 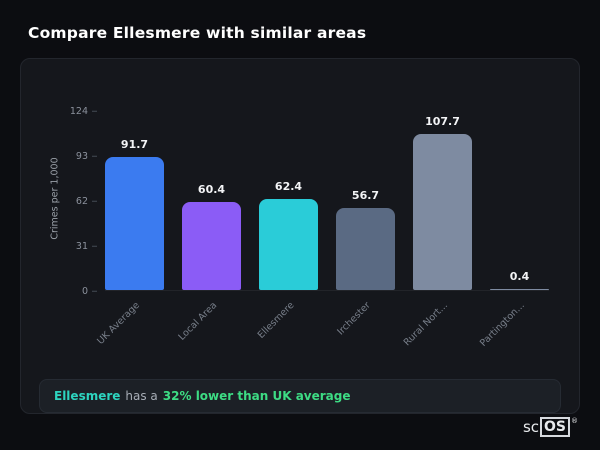 I want to click on bar-slot: 56.7 Irchester, so click(x=365, y=224).